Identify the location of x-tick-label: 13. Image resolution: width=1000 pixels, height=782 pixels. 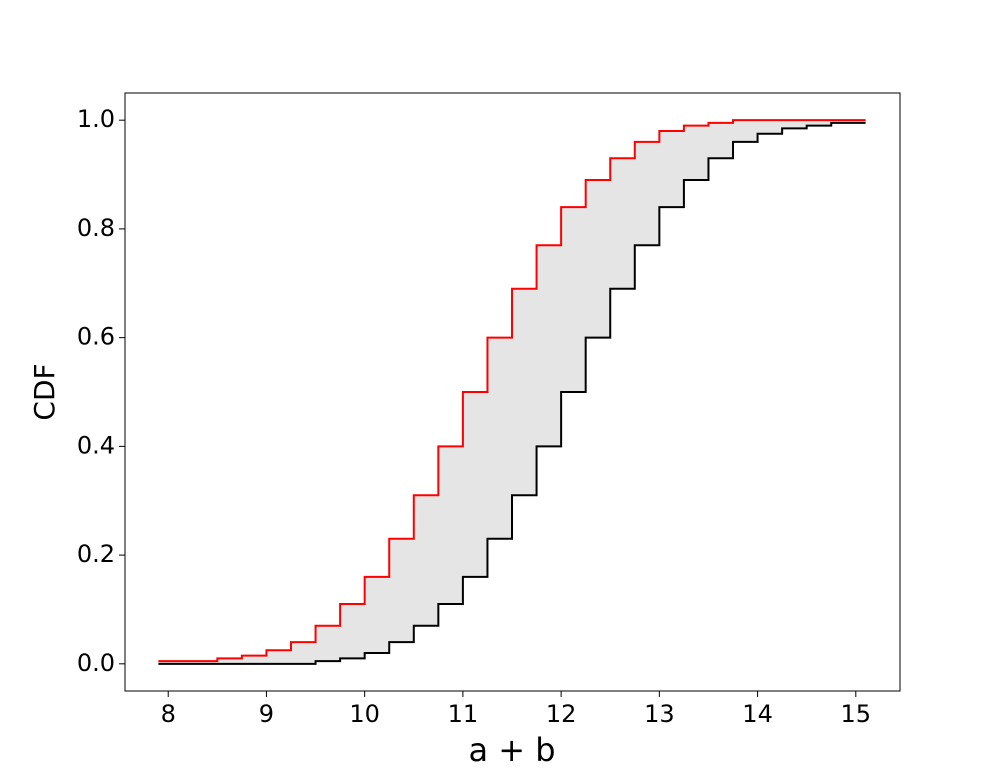
(659, 714).